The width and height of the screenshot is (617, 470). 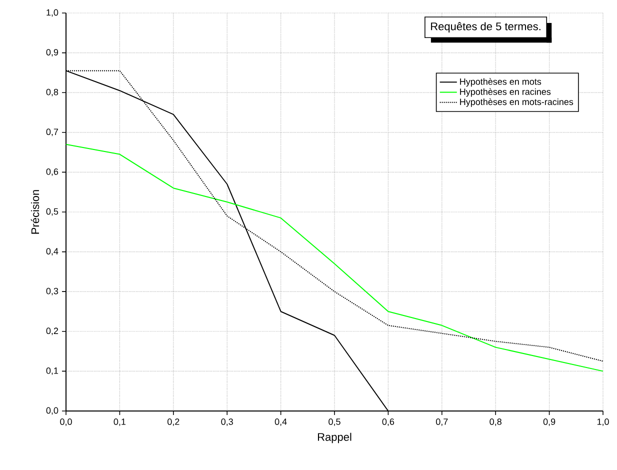 I want to click on y-tick-label: 0,3, so click(x=52, y=292).